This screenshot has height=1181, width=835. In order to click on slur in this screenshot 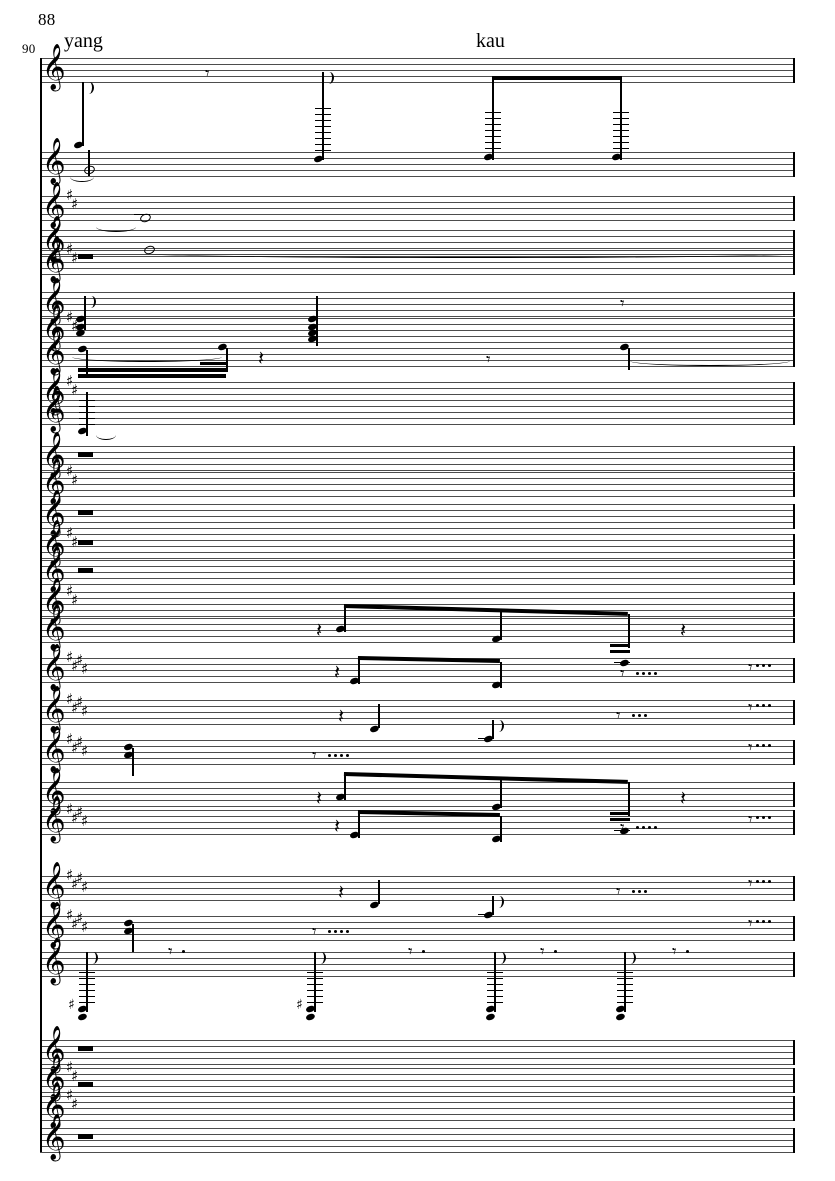, I will do `click(106, 435)`.